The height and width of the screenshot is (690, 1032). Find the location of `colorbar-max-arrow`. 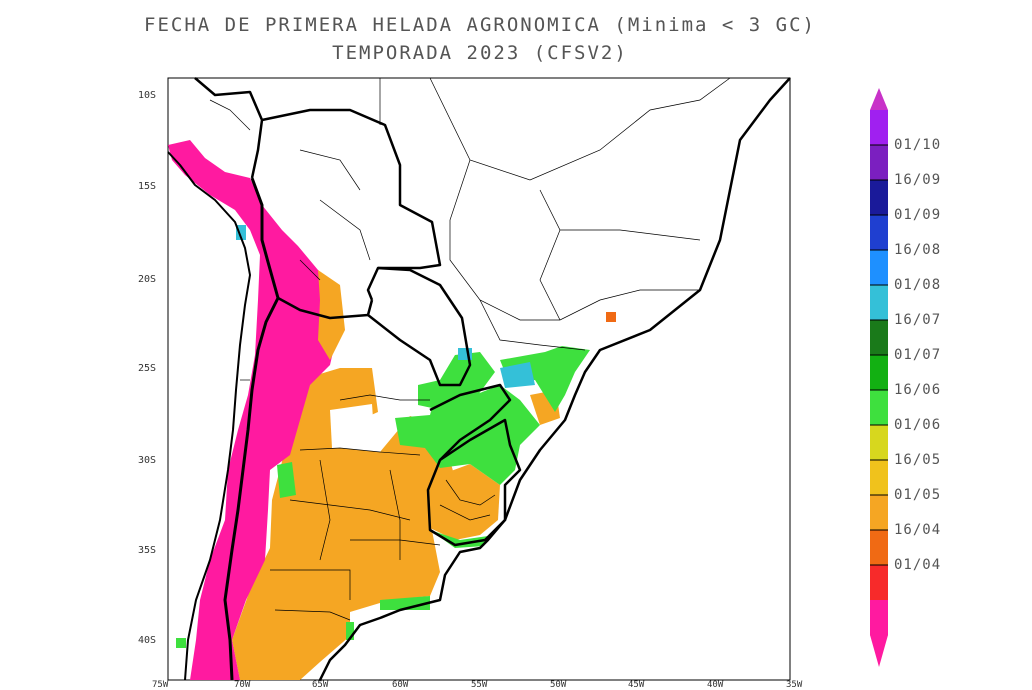

colorbar-max-arrow is located at coordinates (879, 99).